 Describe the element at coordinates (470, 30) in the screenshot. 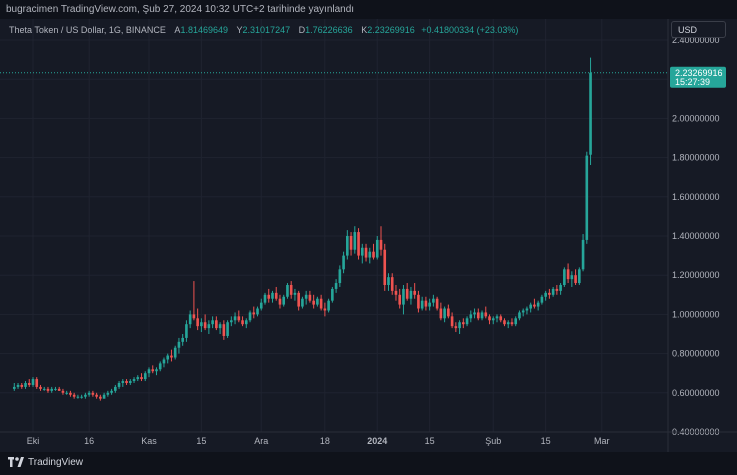

I see `change-value: +0.41800334 (+23.03%)` at that location.